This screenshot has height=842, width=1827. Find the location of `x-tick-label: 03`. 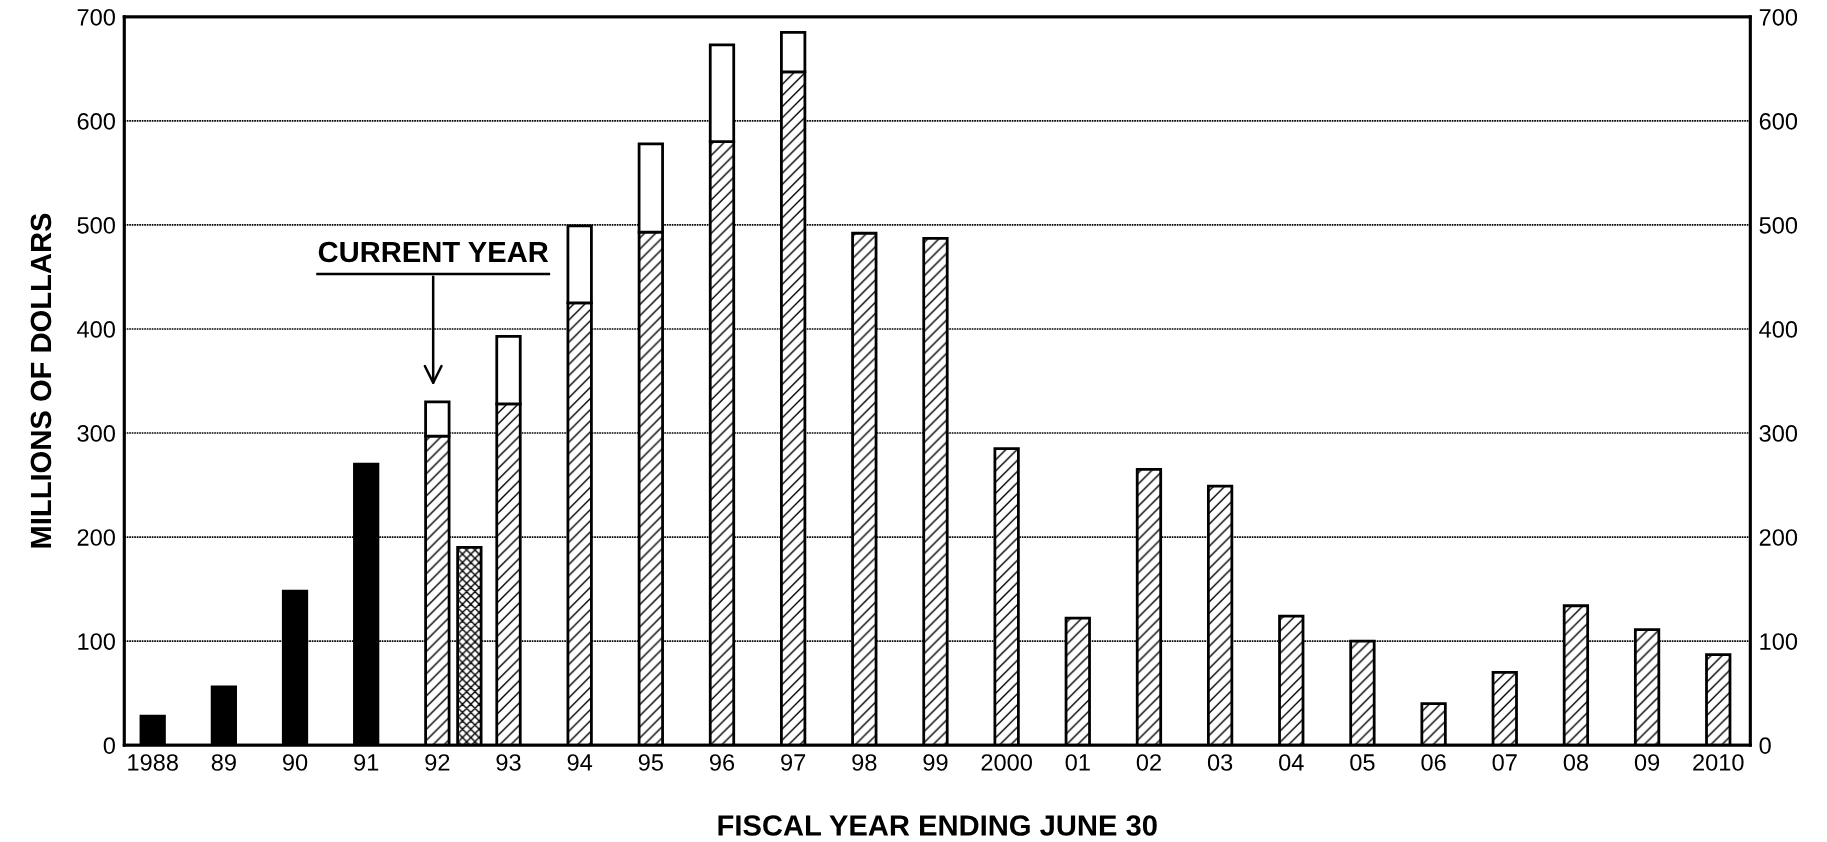

x-tick-label: 03 is located at coordinates (1220, 762).